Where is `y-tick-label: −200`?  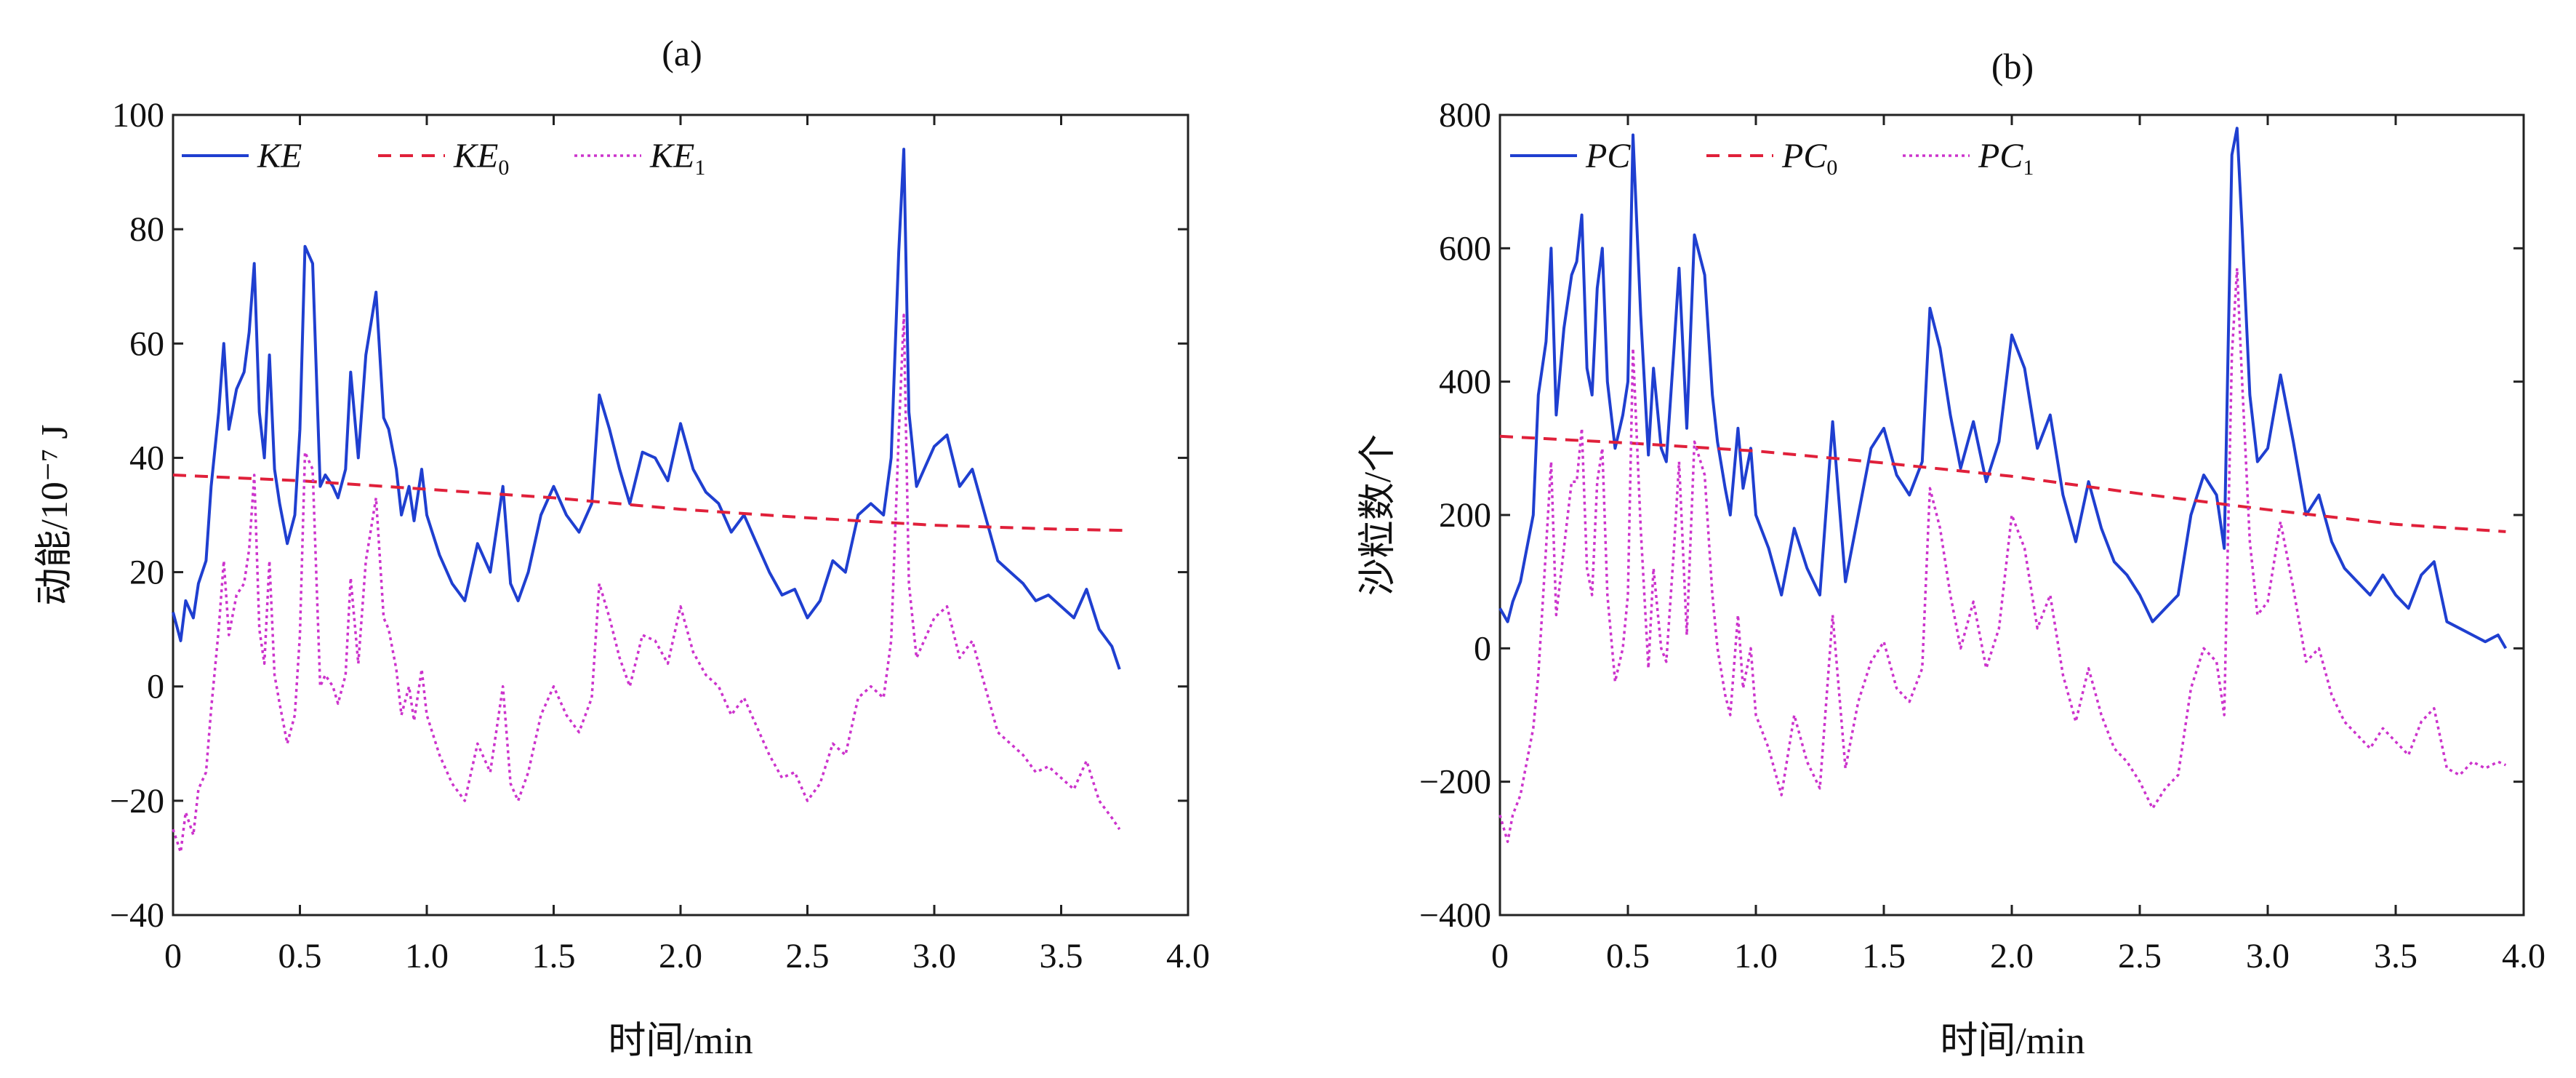
y-tick-label: −200 is located at coordinates (1455, 782).